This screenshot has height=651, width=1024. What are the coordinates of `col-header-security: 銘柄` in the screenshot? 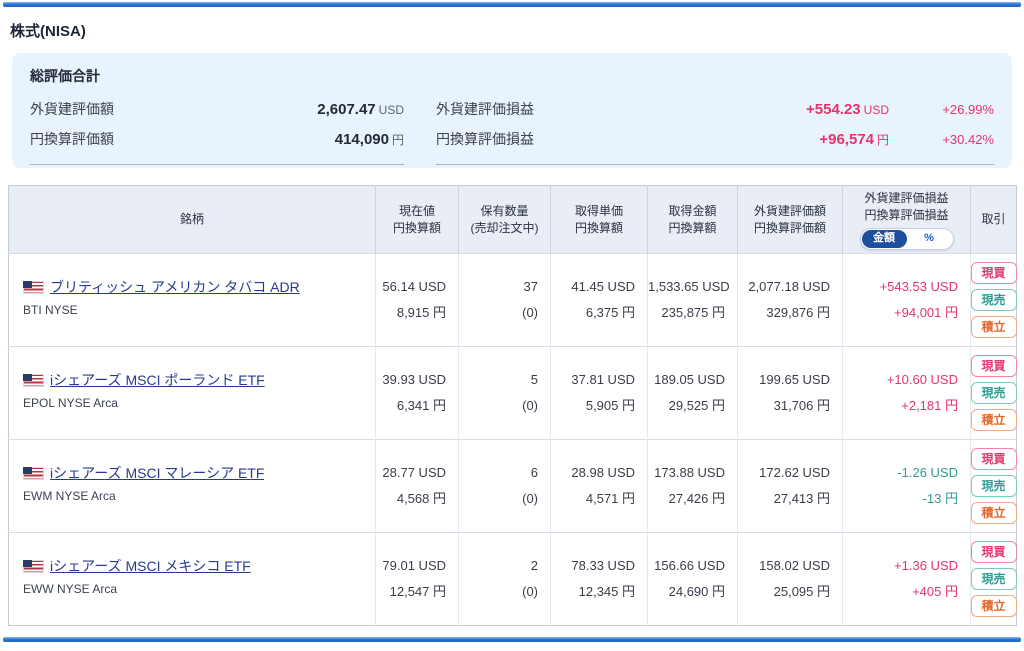 It's located at (192, 219).